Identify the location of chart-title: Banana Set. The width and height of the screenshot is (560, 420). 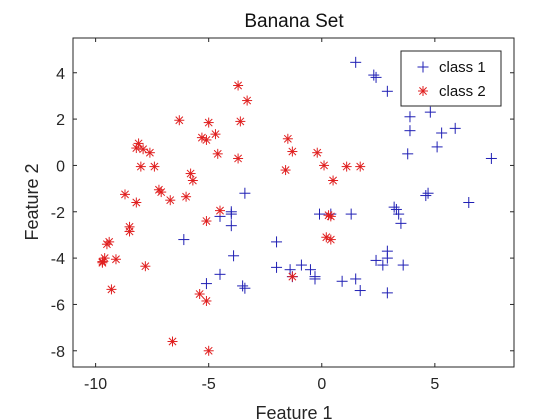
(294, 21).